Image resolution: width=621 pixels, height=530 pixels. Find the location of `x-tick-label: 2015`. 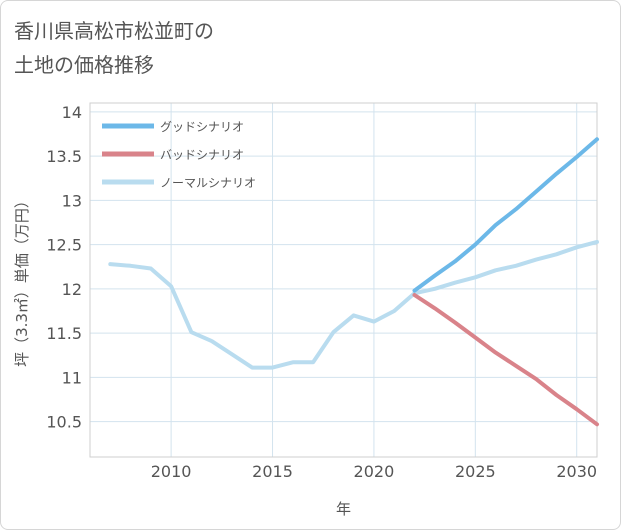

x-tick-label: 2015 is located at coordinates (272, 471).